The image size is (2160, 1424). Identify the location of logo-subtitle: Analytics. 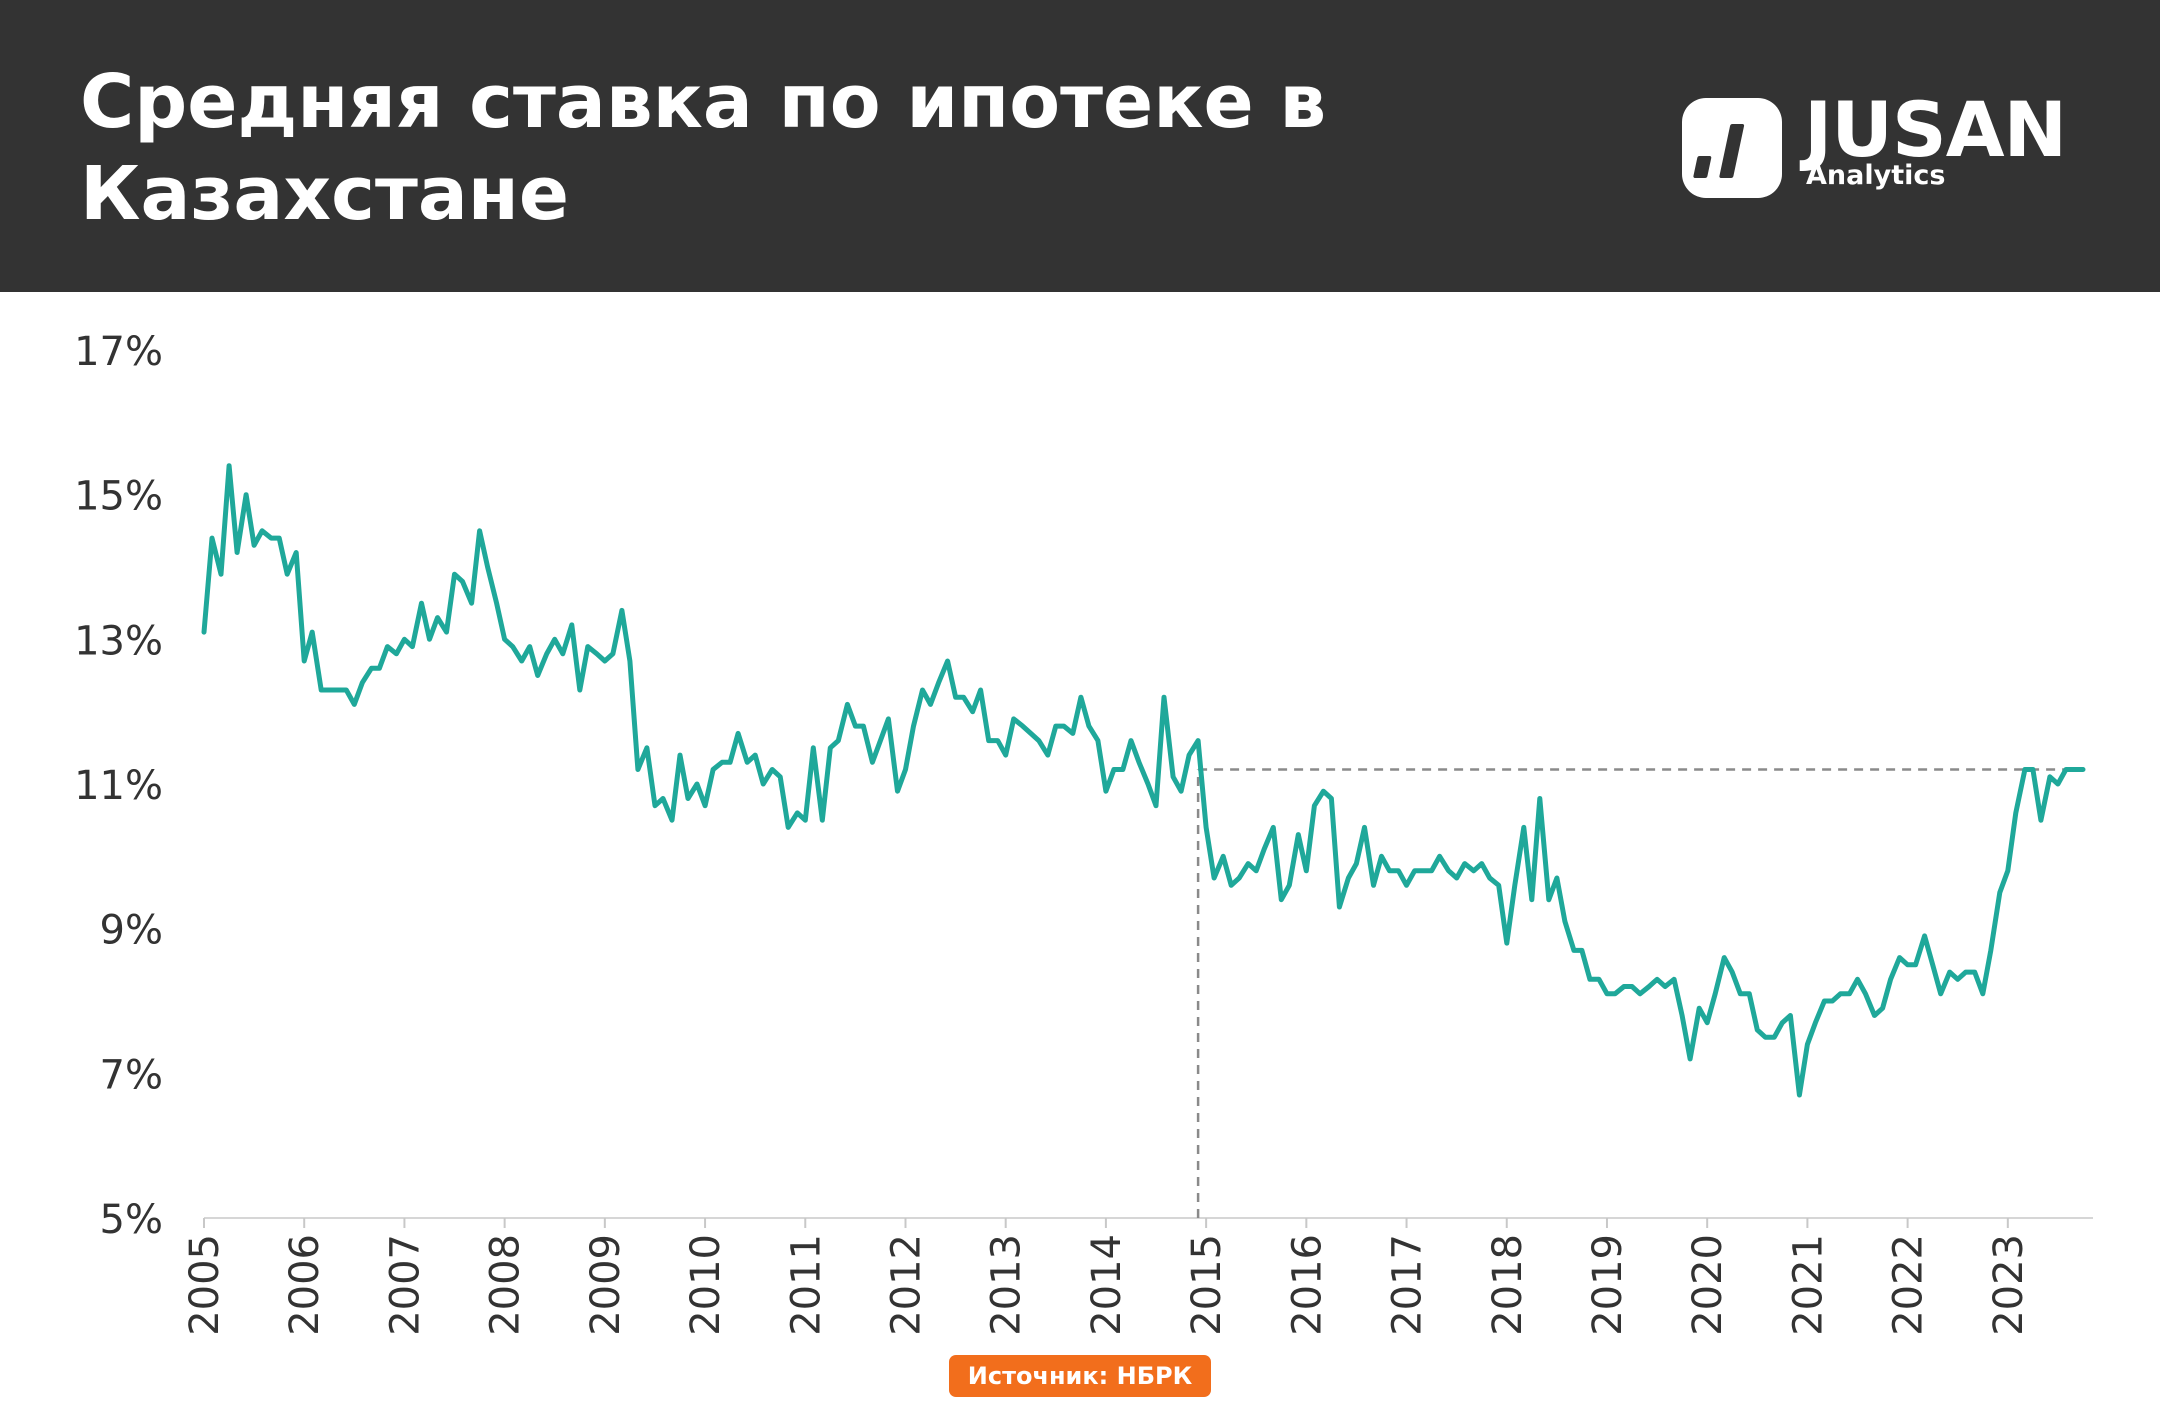
(1876, 175).